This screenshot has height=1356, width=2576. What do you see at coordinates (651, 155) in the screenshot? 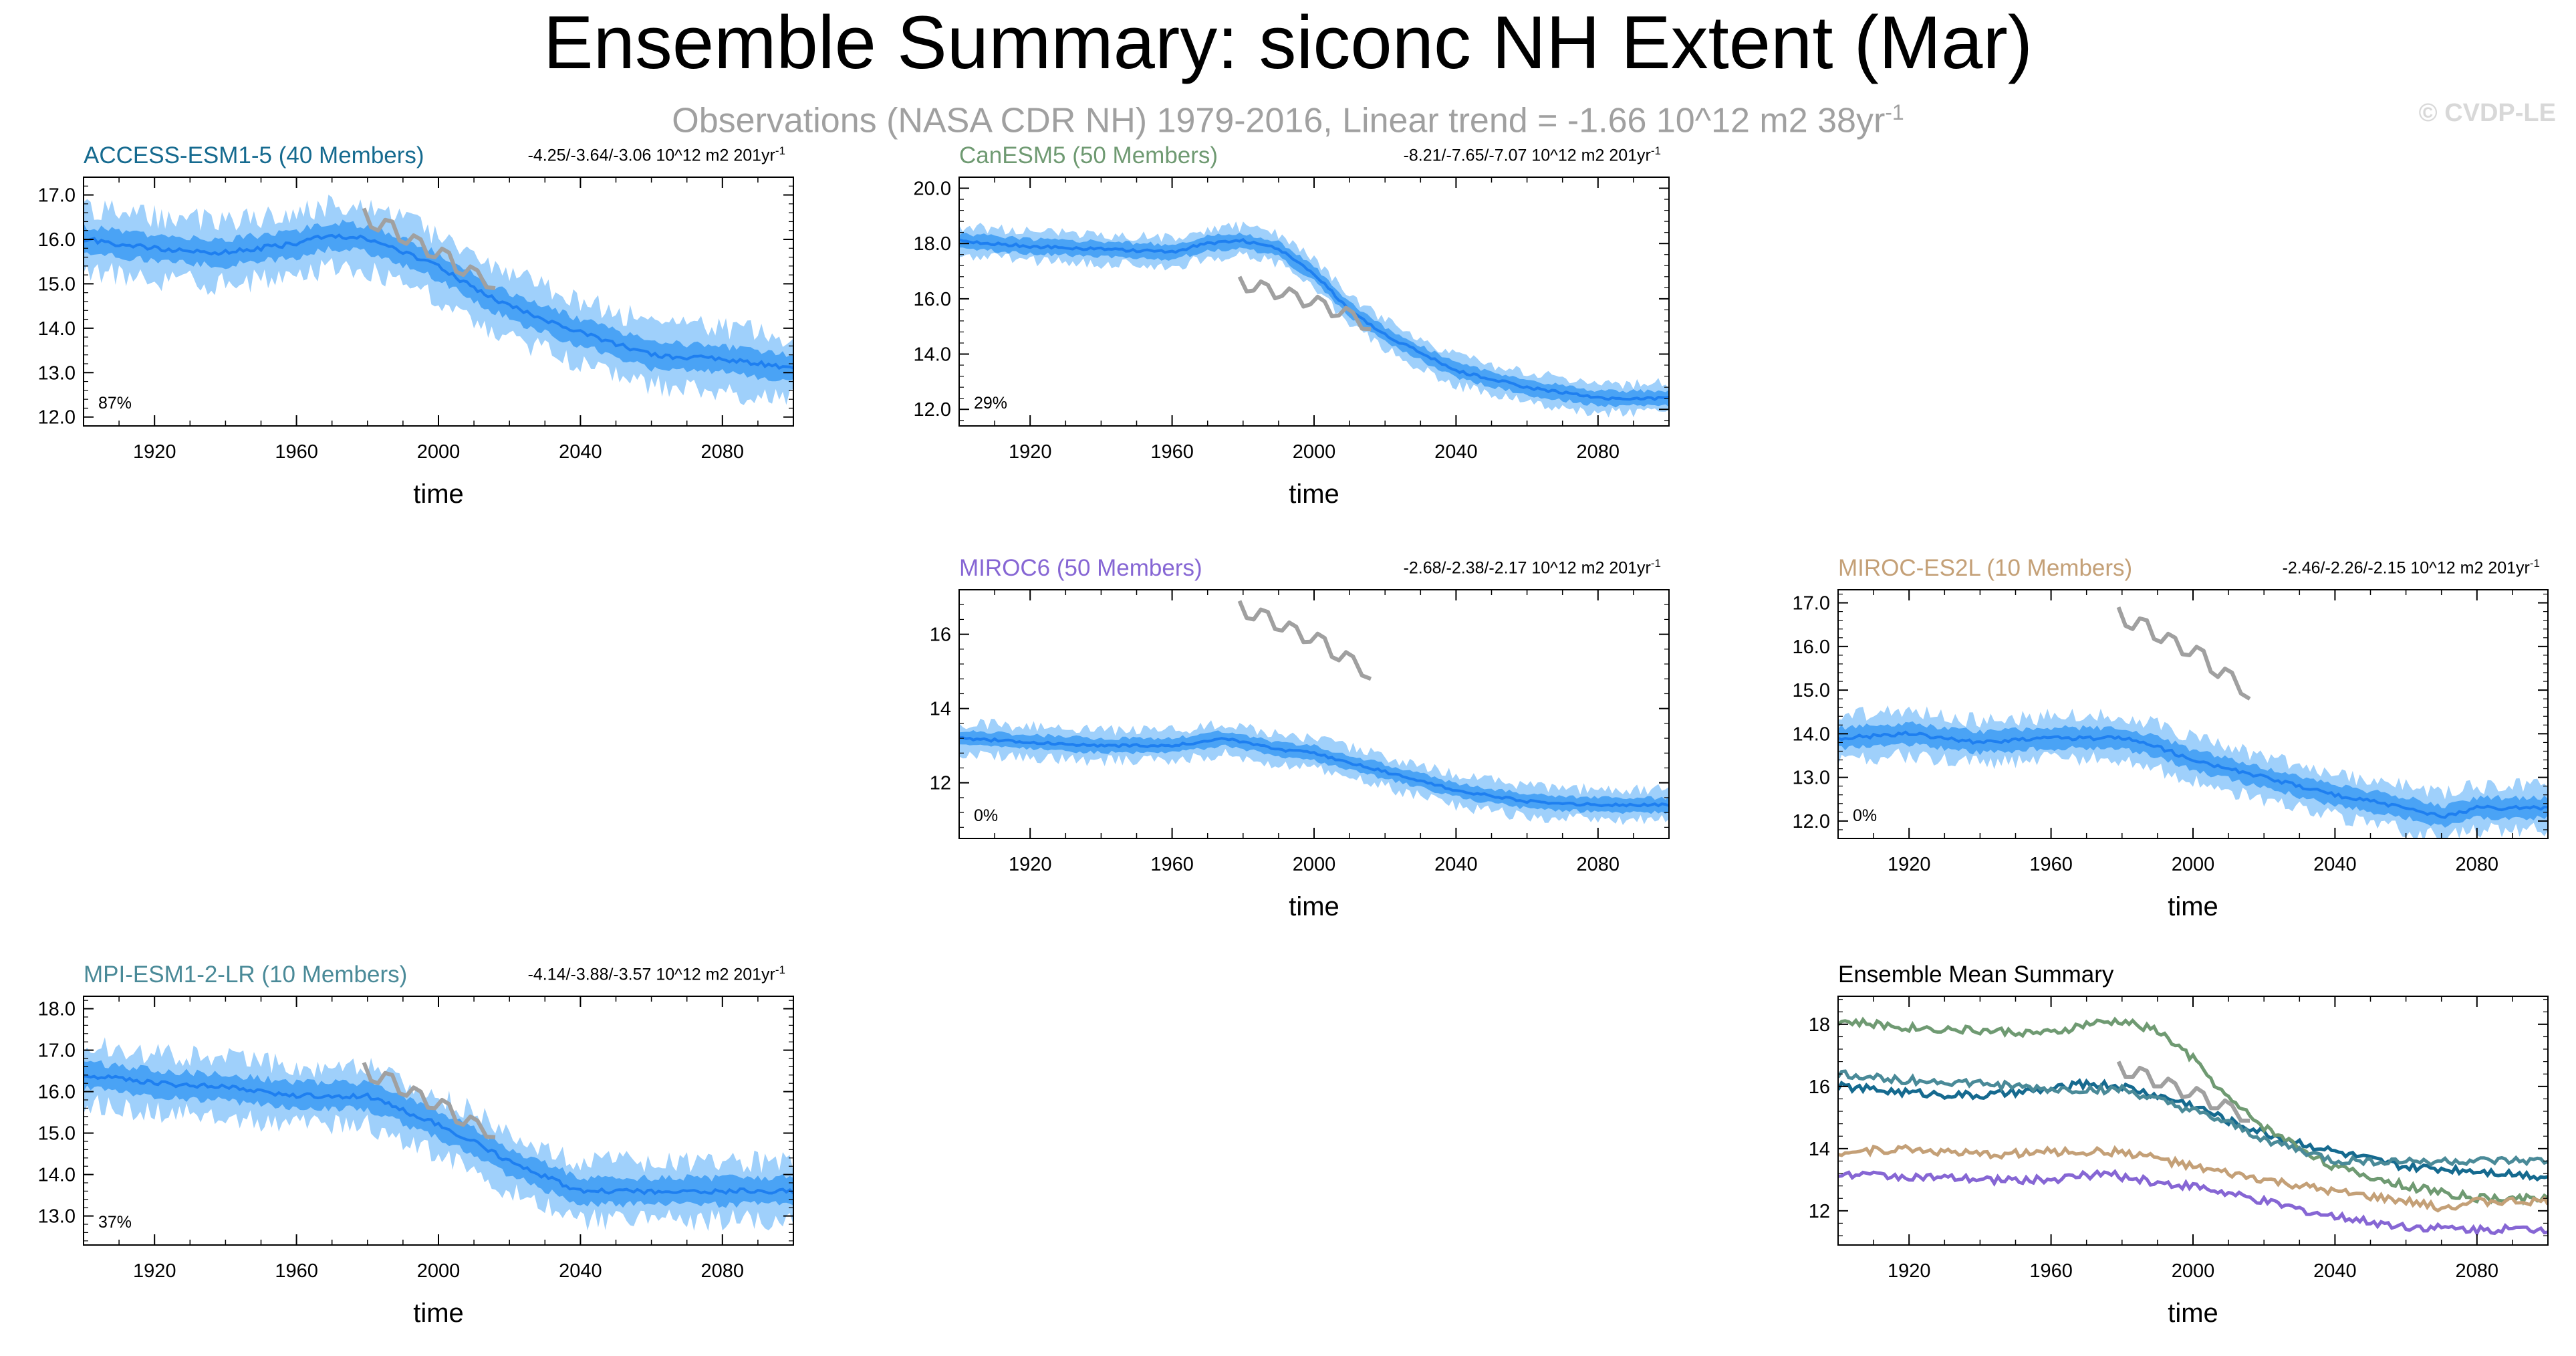
I see `trend-text: -4.25/-3.64/-3.06 10^12 m2 201yr` at bounding box center [651, 155].